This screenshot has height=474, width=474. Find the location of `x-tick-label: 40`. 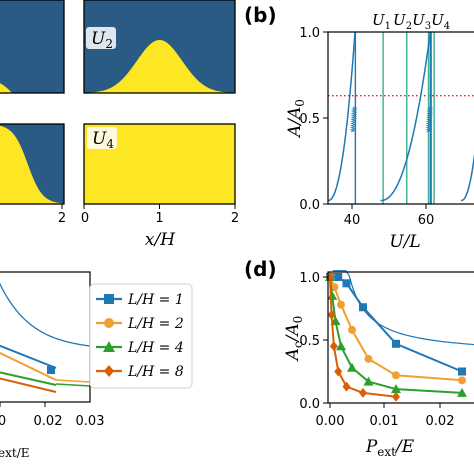

x-tick-label: 40 is located at coordinates (352, 220).